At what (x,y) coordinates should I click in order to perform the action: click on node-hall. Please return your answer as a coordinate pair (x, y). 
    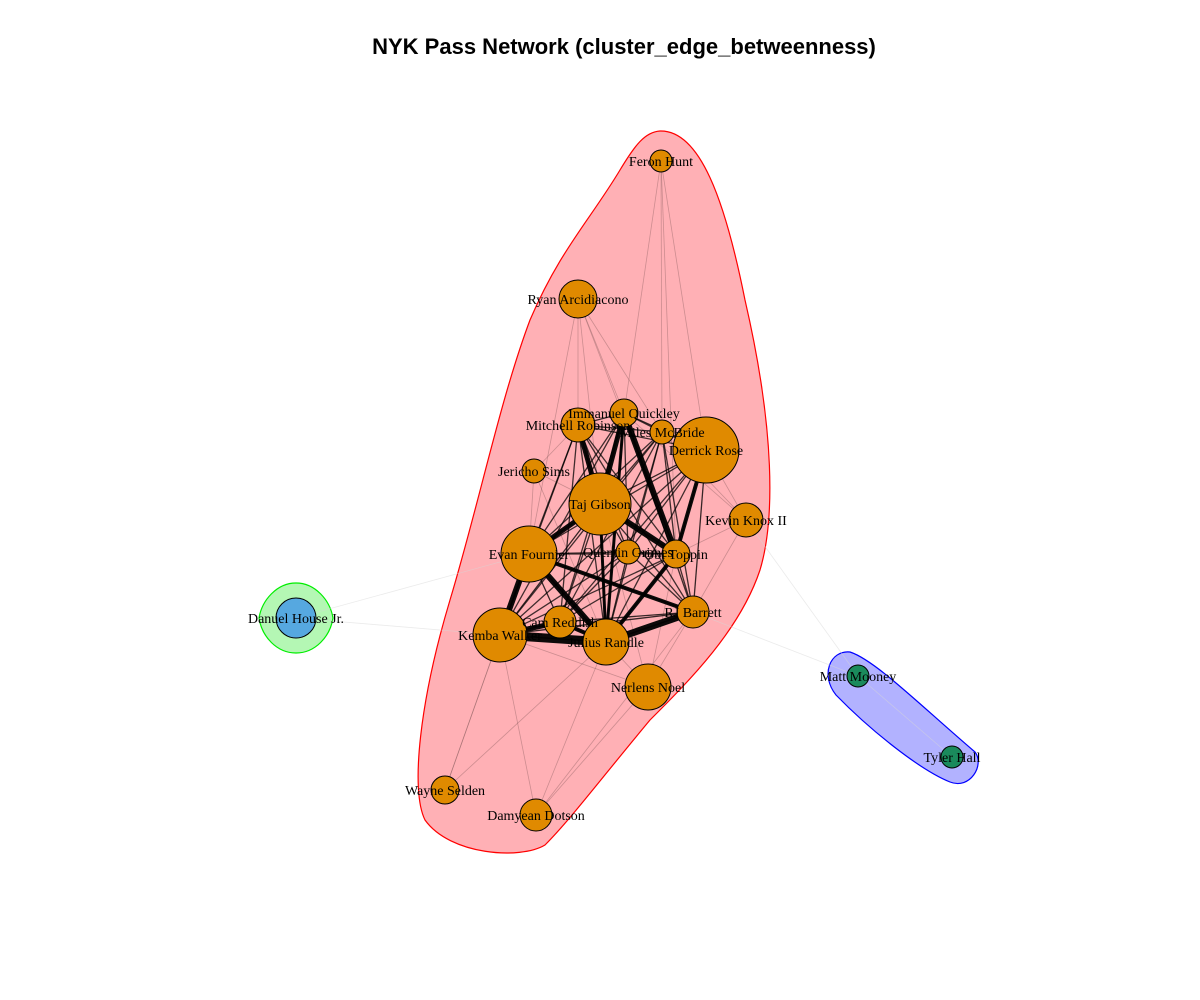
    Looking at the image, I should click on (952, 757).